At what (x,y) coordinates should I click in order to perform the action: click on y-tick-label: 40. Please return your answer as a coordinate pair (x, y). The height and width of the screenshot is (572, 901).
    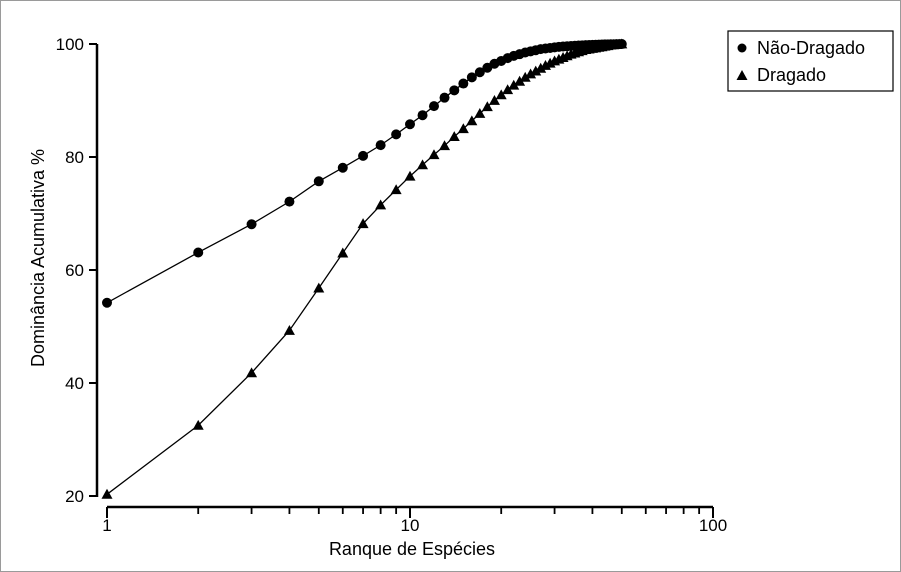
    Looking at the image, I should click on (74, 383).